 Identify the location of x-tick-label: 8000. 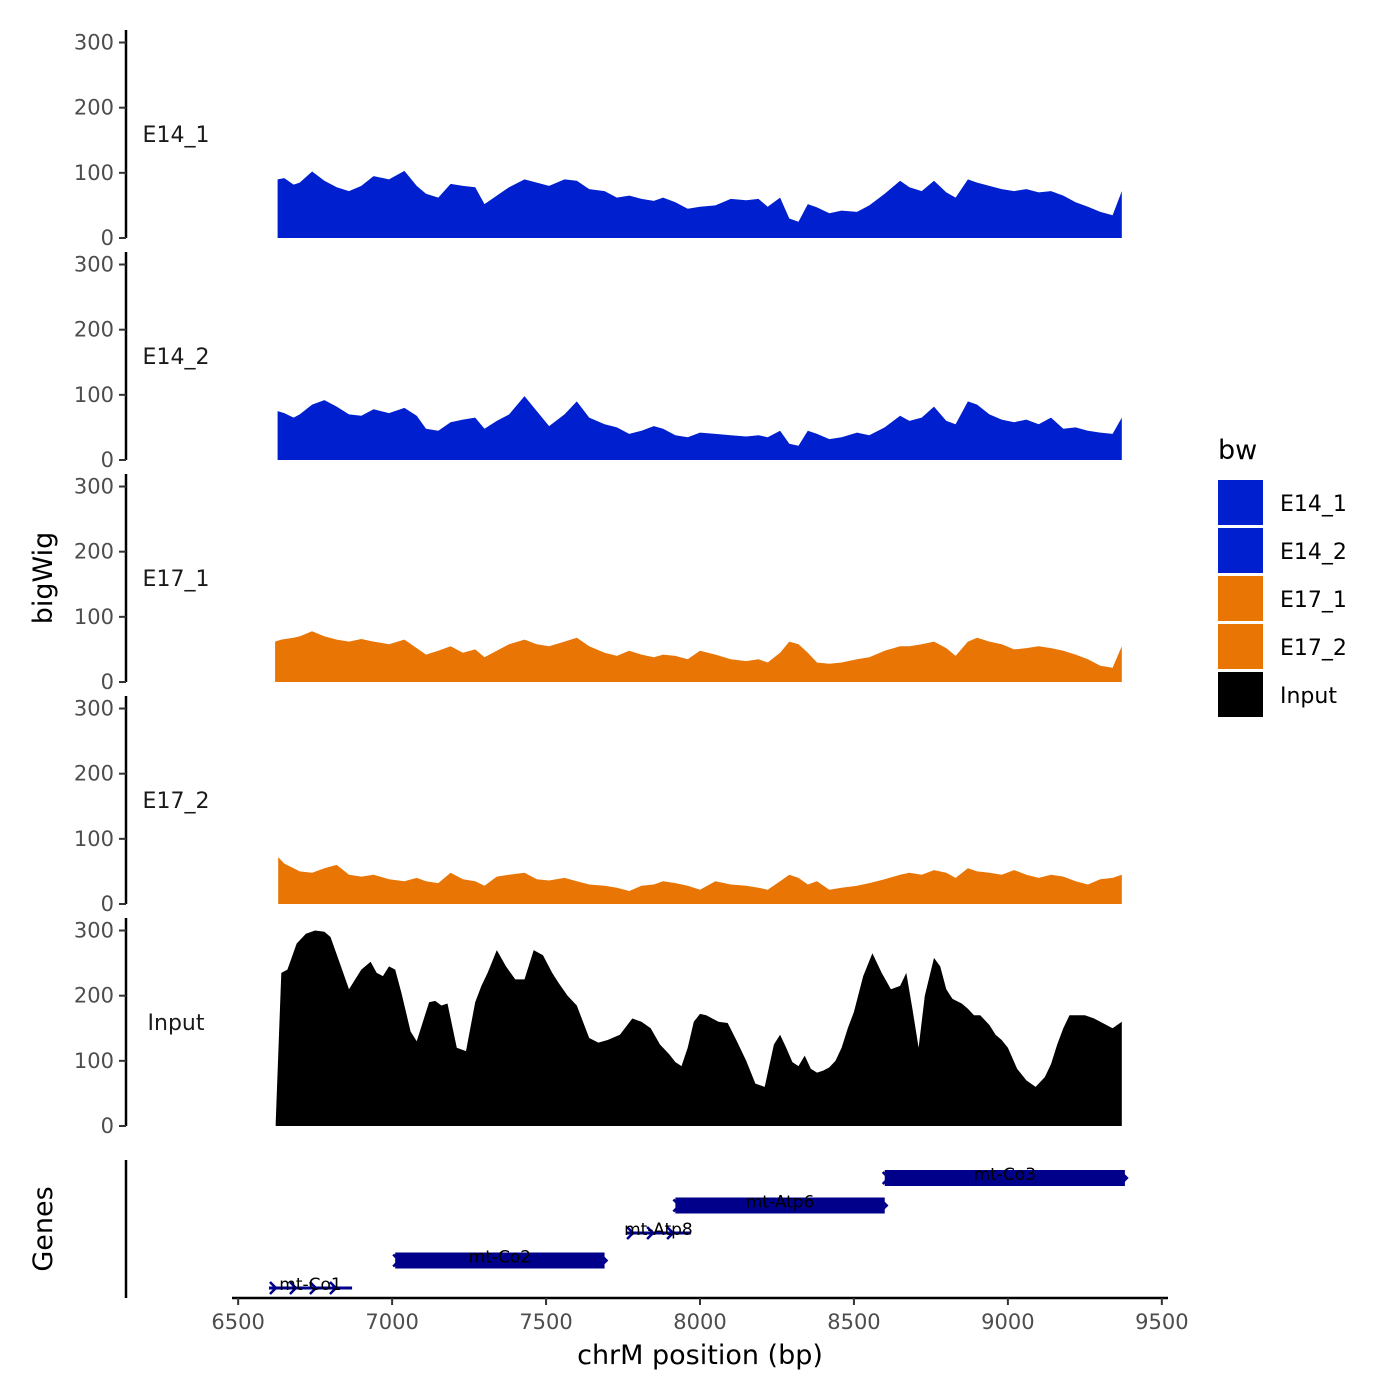
(699, 1322).